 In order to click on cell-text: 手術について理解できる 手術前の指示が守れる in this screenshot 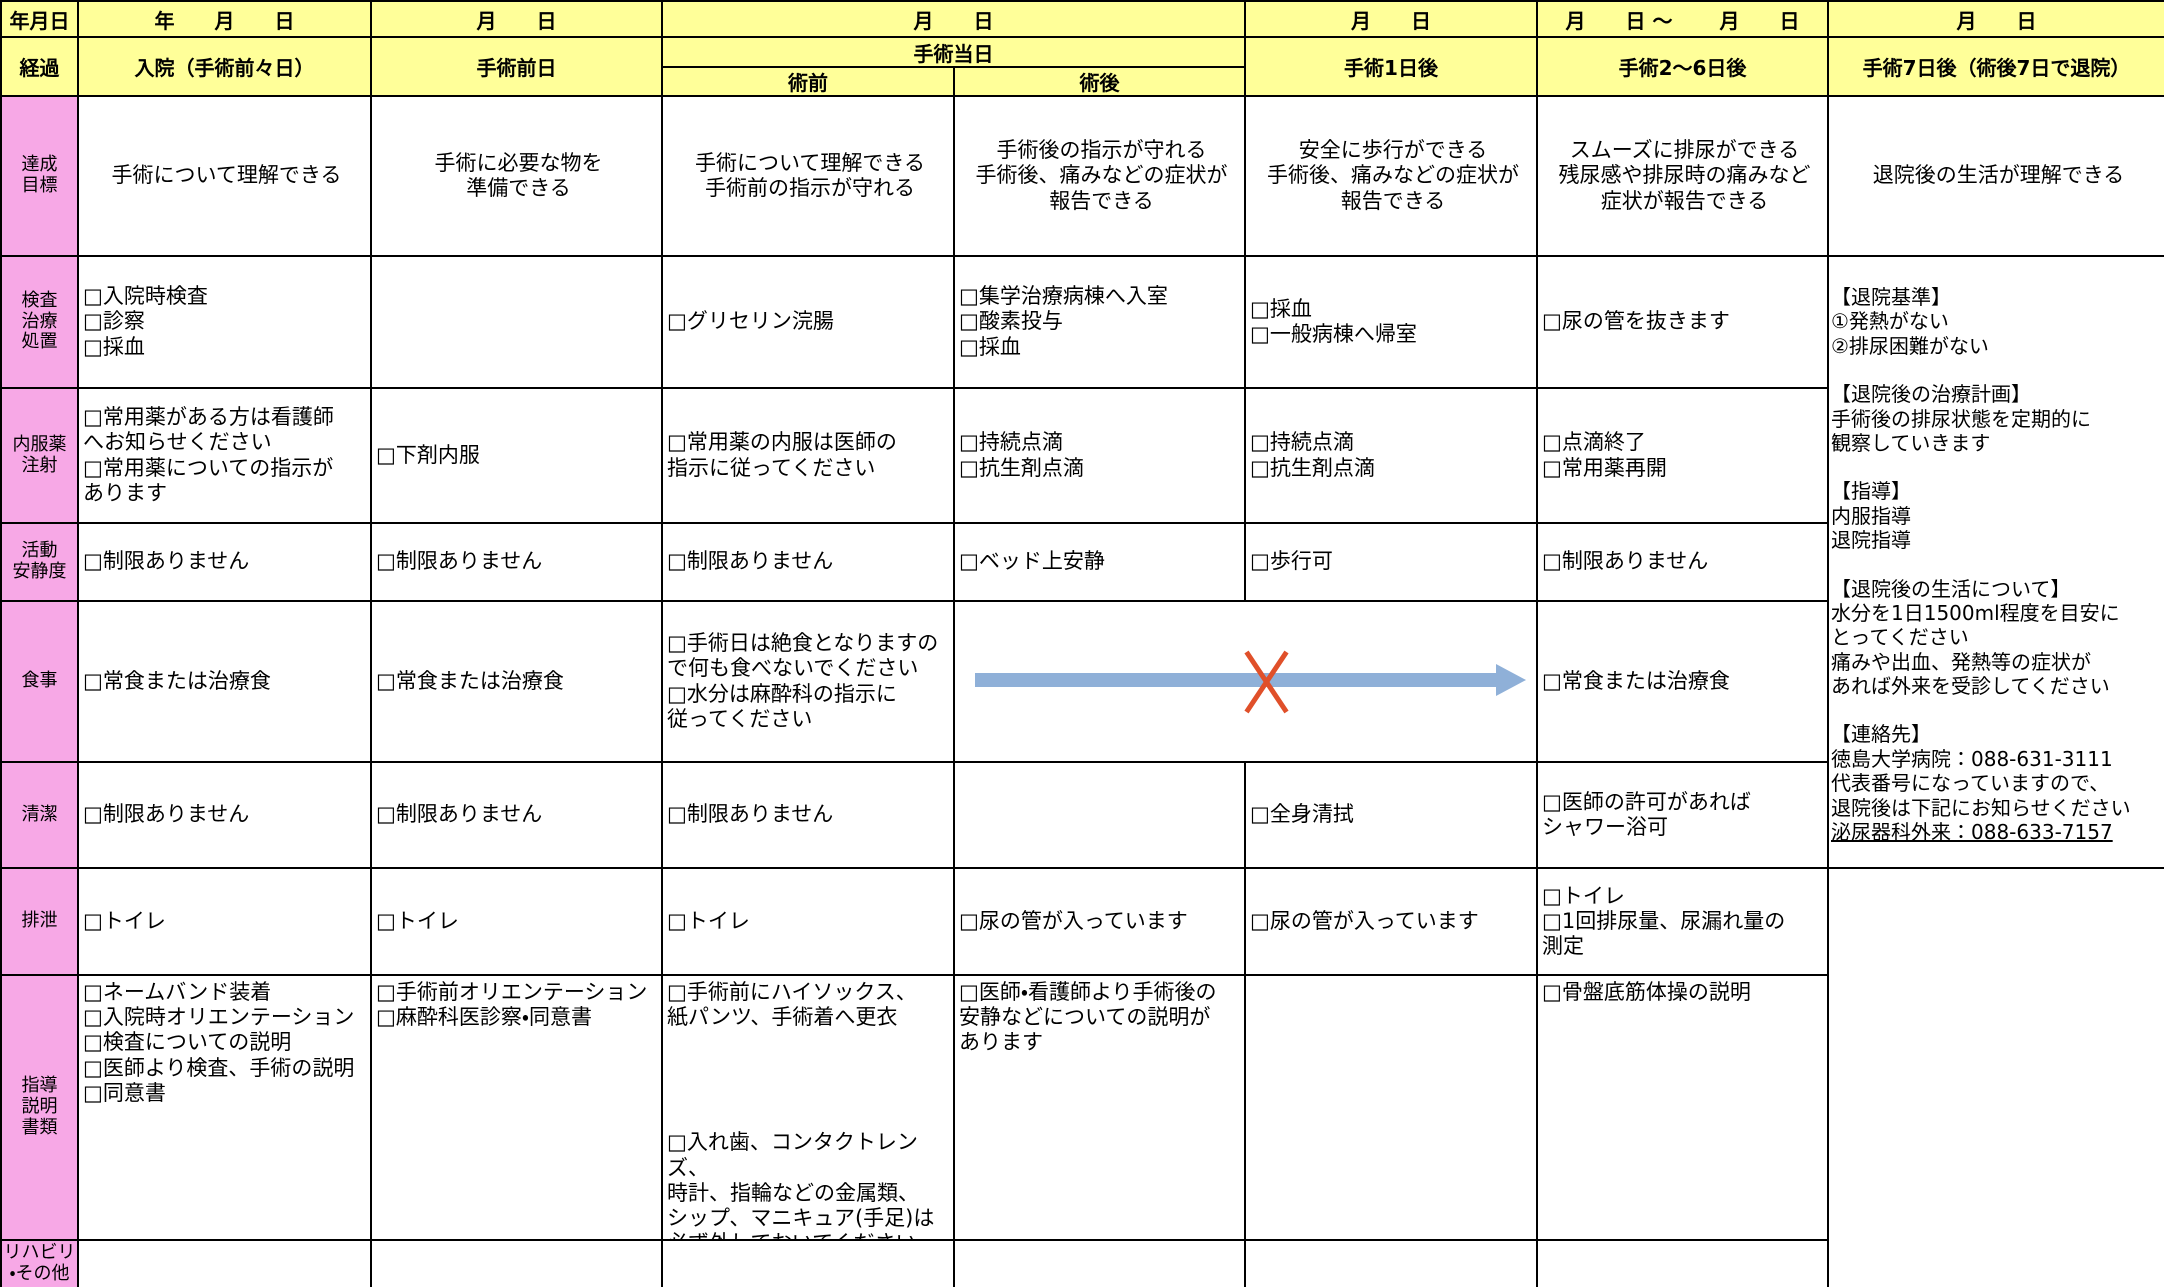, I will do `click(810, 175)`.